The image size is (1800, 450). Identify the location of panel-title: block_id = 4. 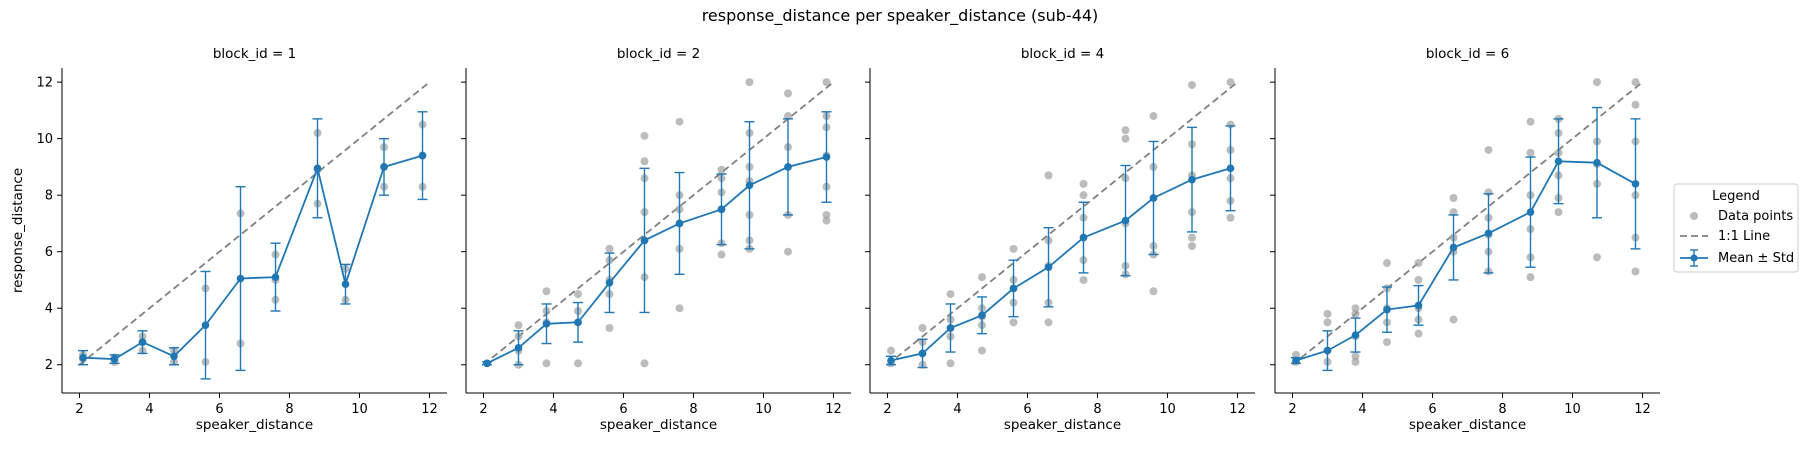
(1062, 54).